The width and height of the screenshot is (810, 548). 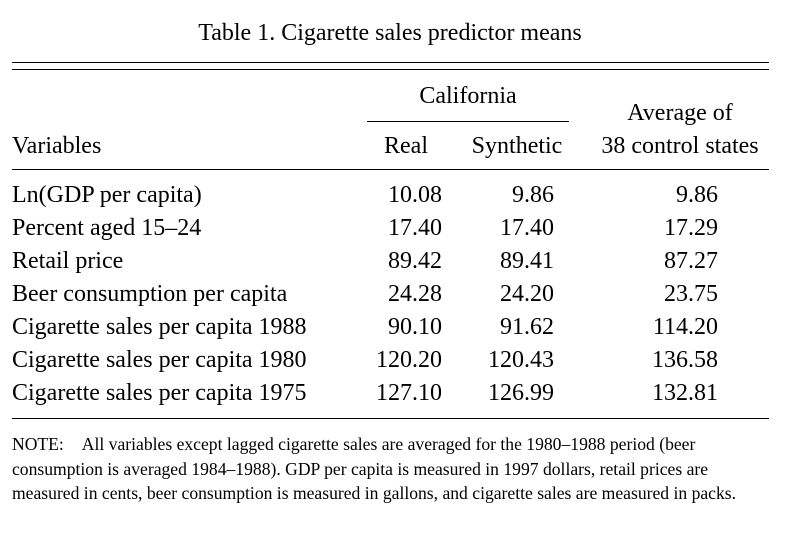 What do you see at coordinates (57, 146) in the screenshot?
I see `variables-header: Variables` at bounding box center [57, 146].